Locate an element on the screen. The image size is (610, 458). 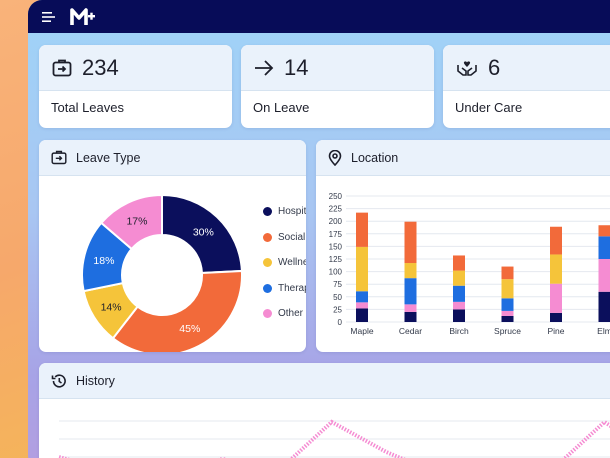
x-tick-label: Spruce is located at coordinates (507, 331).